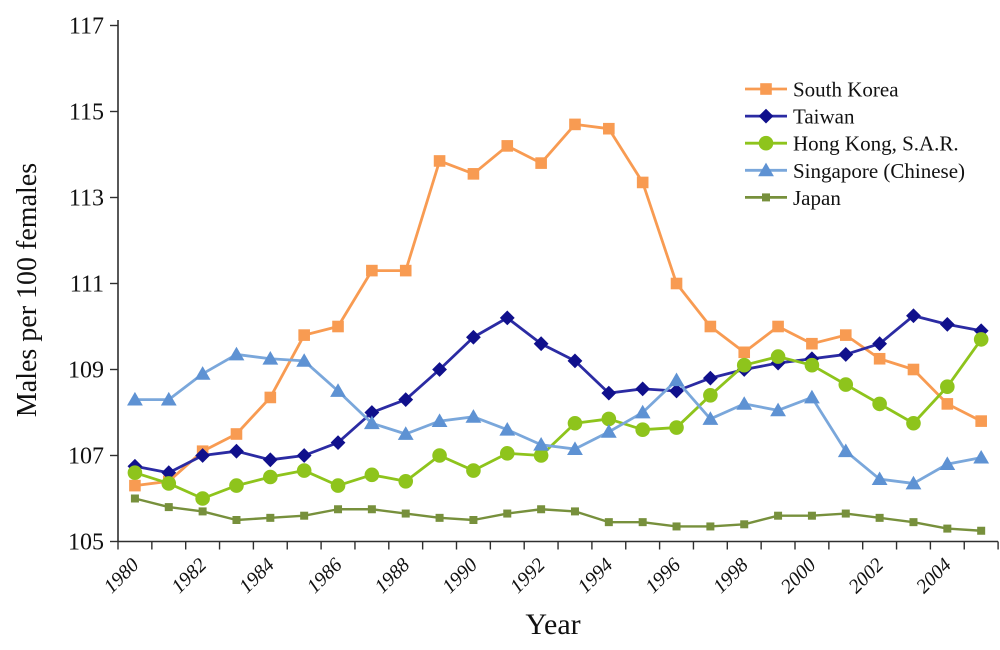  Describe the element at coordinates (86, 27) in the screenshot. I see `y-tick-label: 117` at that location.